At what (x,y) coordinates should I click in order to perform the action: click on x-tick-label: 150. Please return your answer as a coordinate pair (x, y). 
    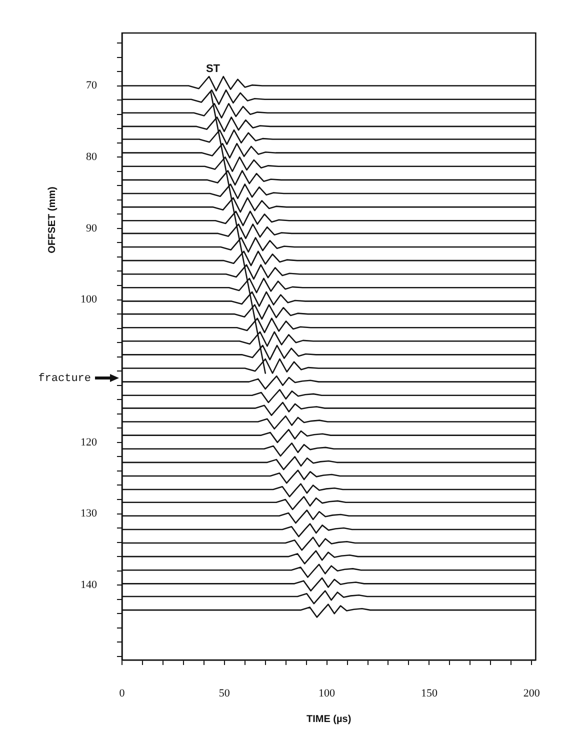
    Looking at the image, I should click on (429, 693).